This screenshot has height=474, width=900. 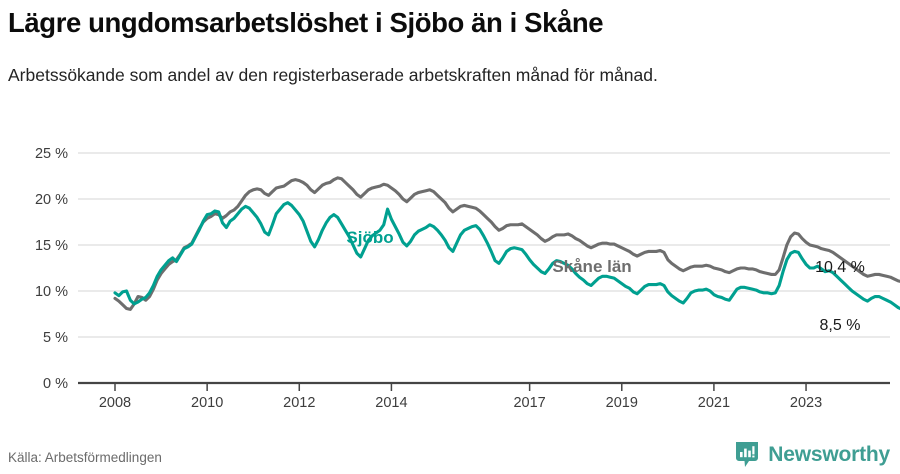 I want to click on end-value-label-sjobo: 8,5 %, so click(x=840, y=325).